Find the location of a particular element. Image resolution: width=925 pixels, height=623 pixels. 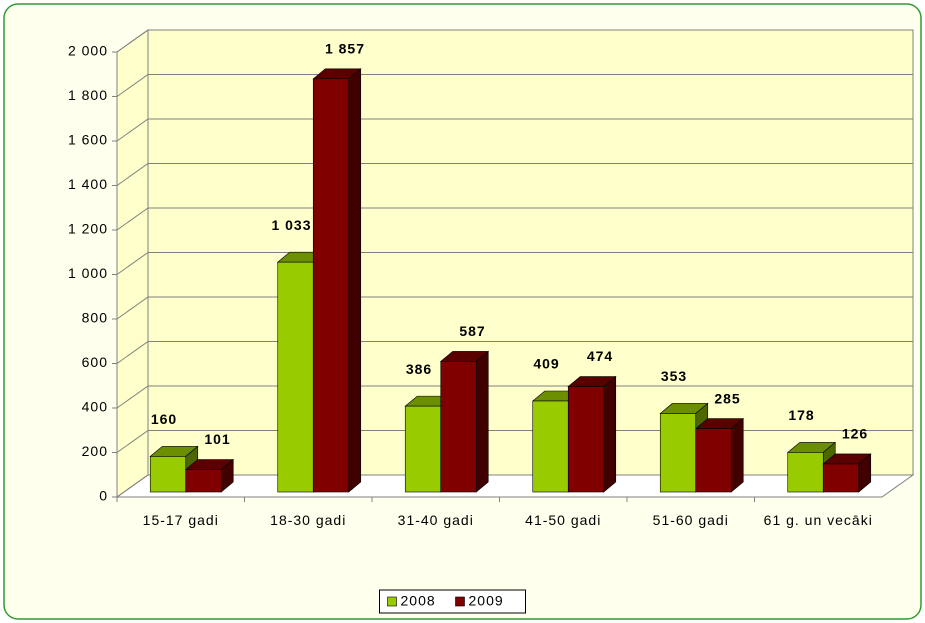

x-tick-label: 61 g. un vecāki is located at coordinates (818, 520).